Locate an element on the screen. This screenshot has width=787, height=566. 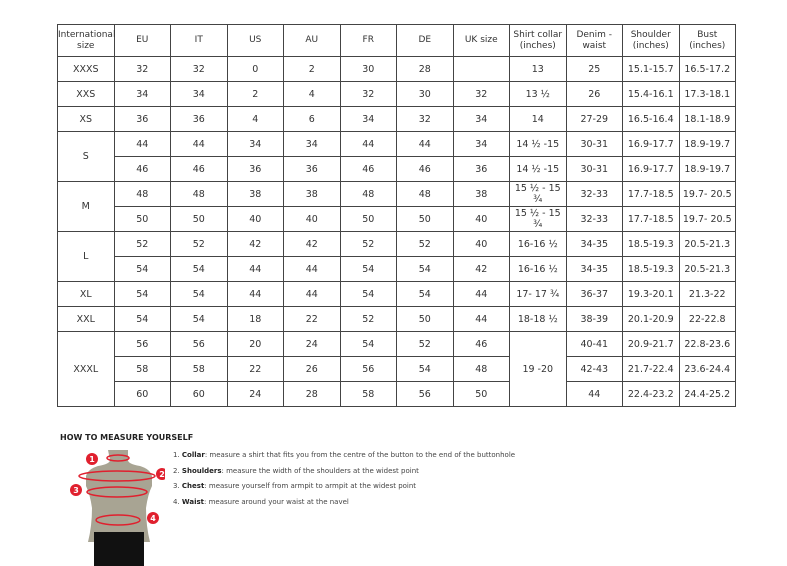
table-cell: 6 is located at coordinates (312, 119).